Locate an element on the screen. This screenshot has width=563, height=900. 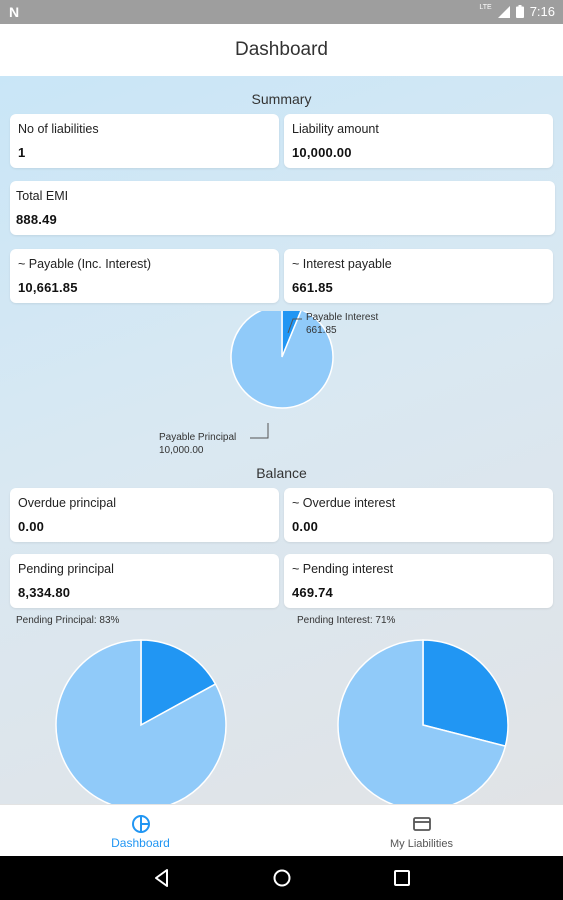
nav-item-my-liabilities: My Liabilities is located at coordinates (421, 831).